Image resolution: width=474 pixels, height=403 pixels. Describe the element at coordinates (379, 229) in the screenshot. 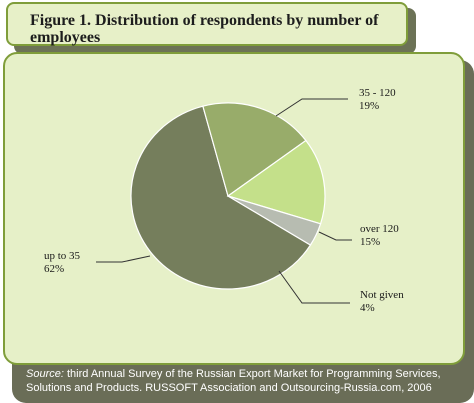

I see `label-over-120-name: over 120` at that location.